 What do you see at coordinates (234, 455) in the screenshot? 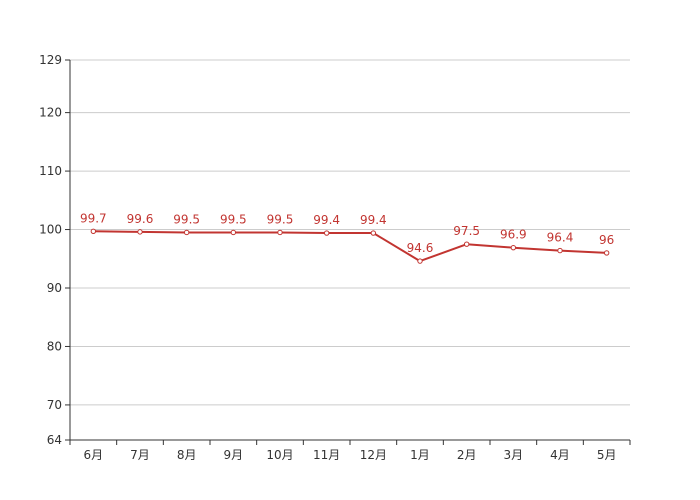
I see `x-tick-label: 9月` at bounding box center [234, 455].